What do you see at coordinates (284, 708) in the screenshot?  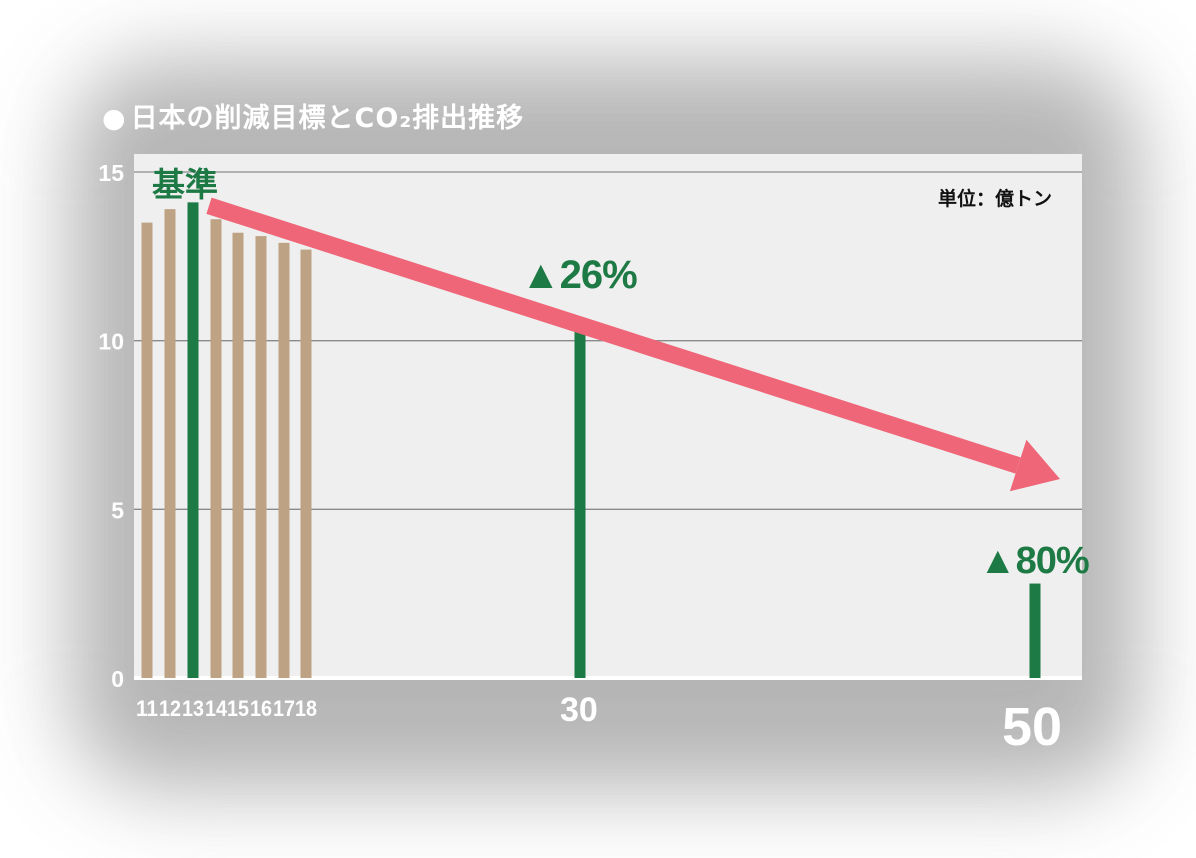 I see `x-tick-label-17: 17` at bounding box center [284, 708].